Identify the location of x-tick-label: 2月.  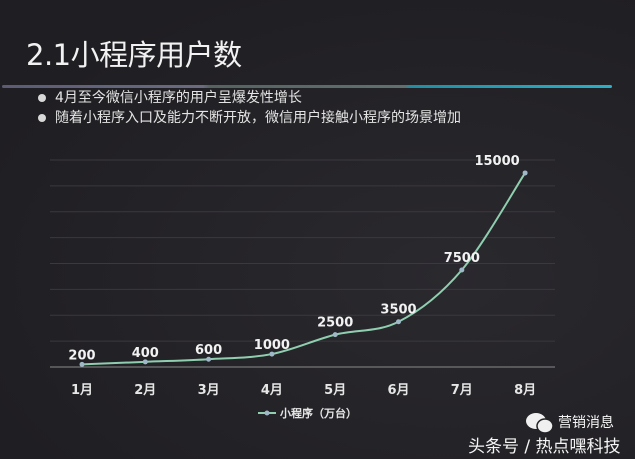
(145, 390).